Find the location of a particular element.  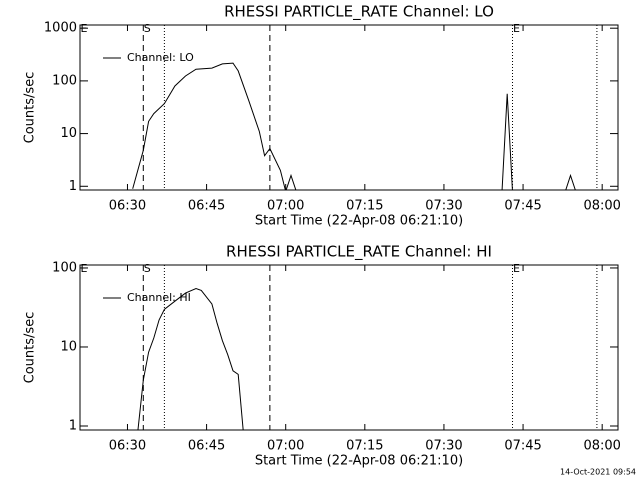

legend-label: Channel: LO is located at coordinates (160, 57).